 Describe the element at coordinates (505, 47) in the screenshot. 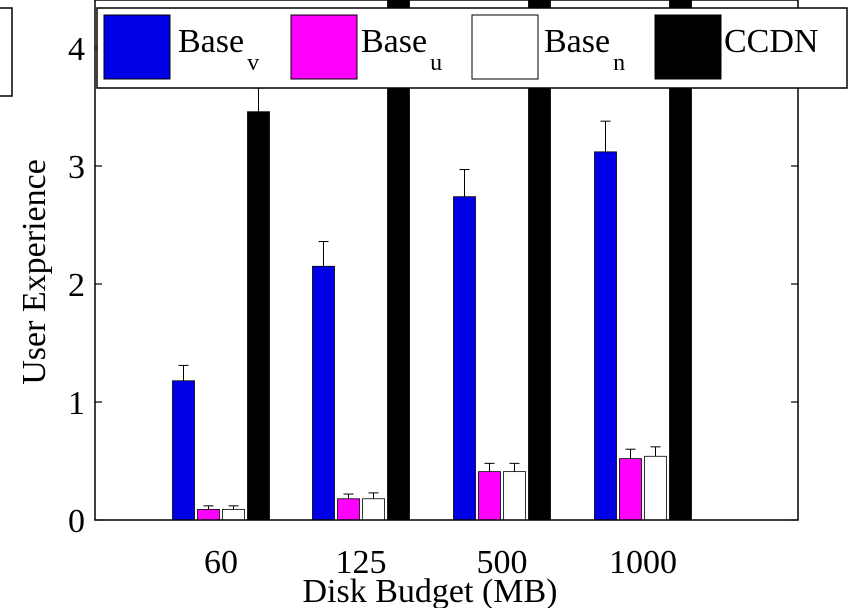

I see `legend-swatch-basen` at that location.